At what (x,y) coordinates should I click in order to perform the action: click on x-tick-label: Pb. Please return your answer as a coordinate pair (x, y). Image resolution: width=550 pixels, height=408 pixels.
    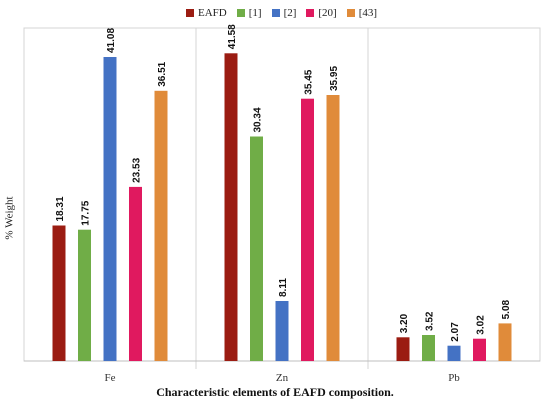
    Looking at the image, I should click on (454, 378).